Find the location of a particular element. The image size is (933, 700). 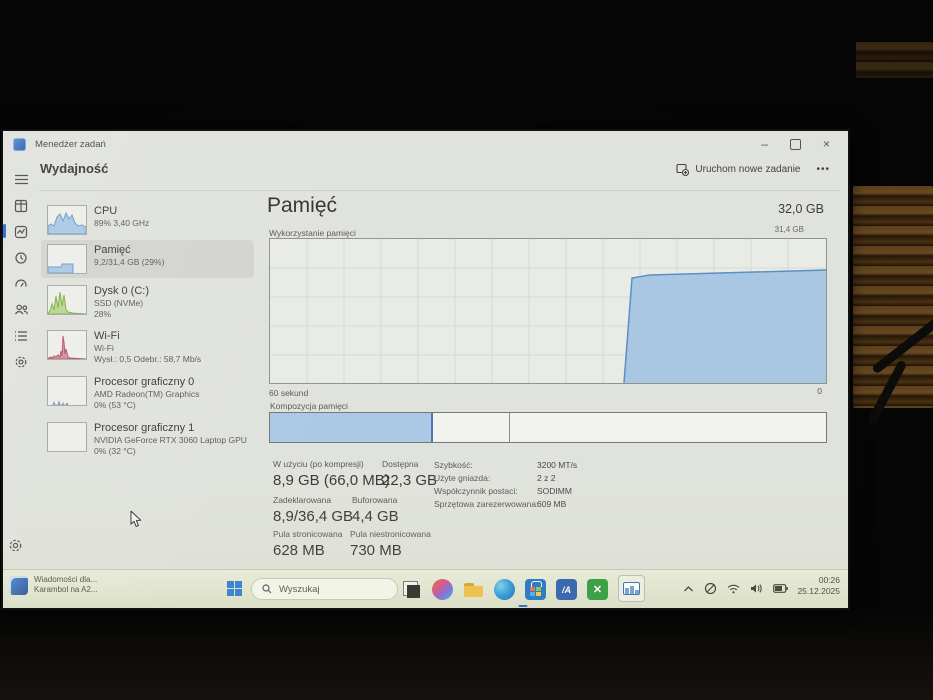

task-view-button is located at coordinates (411, 589).